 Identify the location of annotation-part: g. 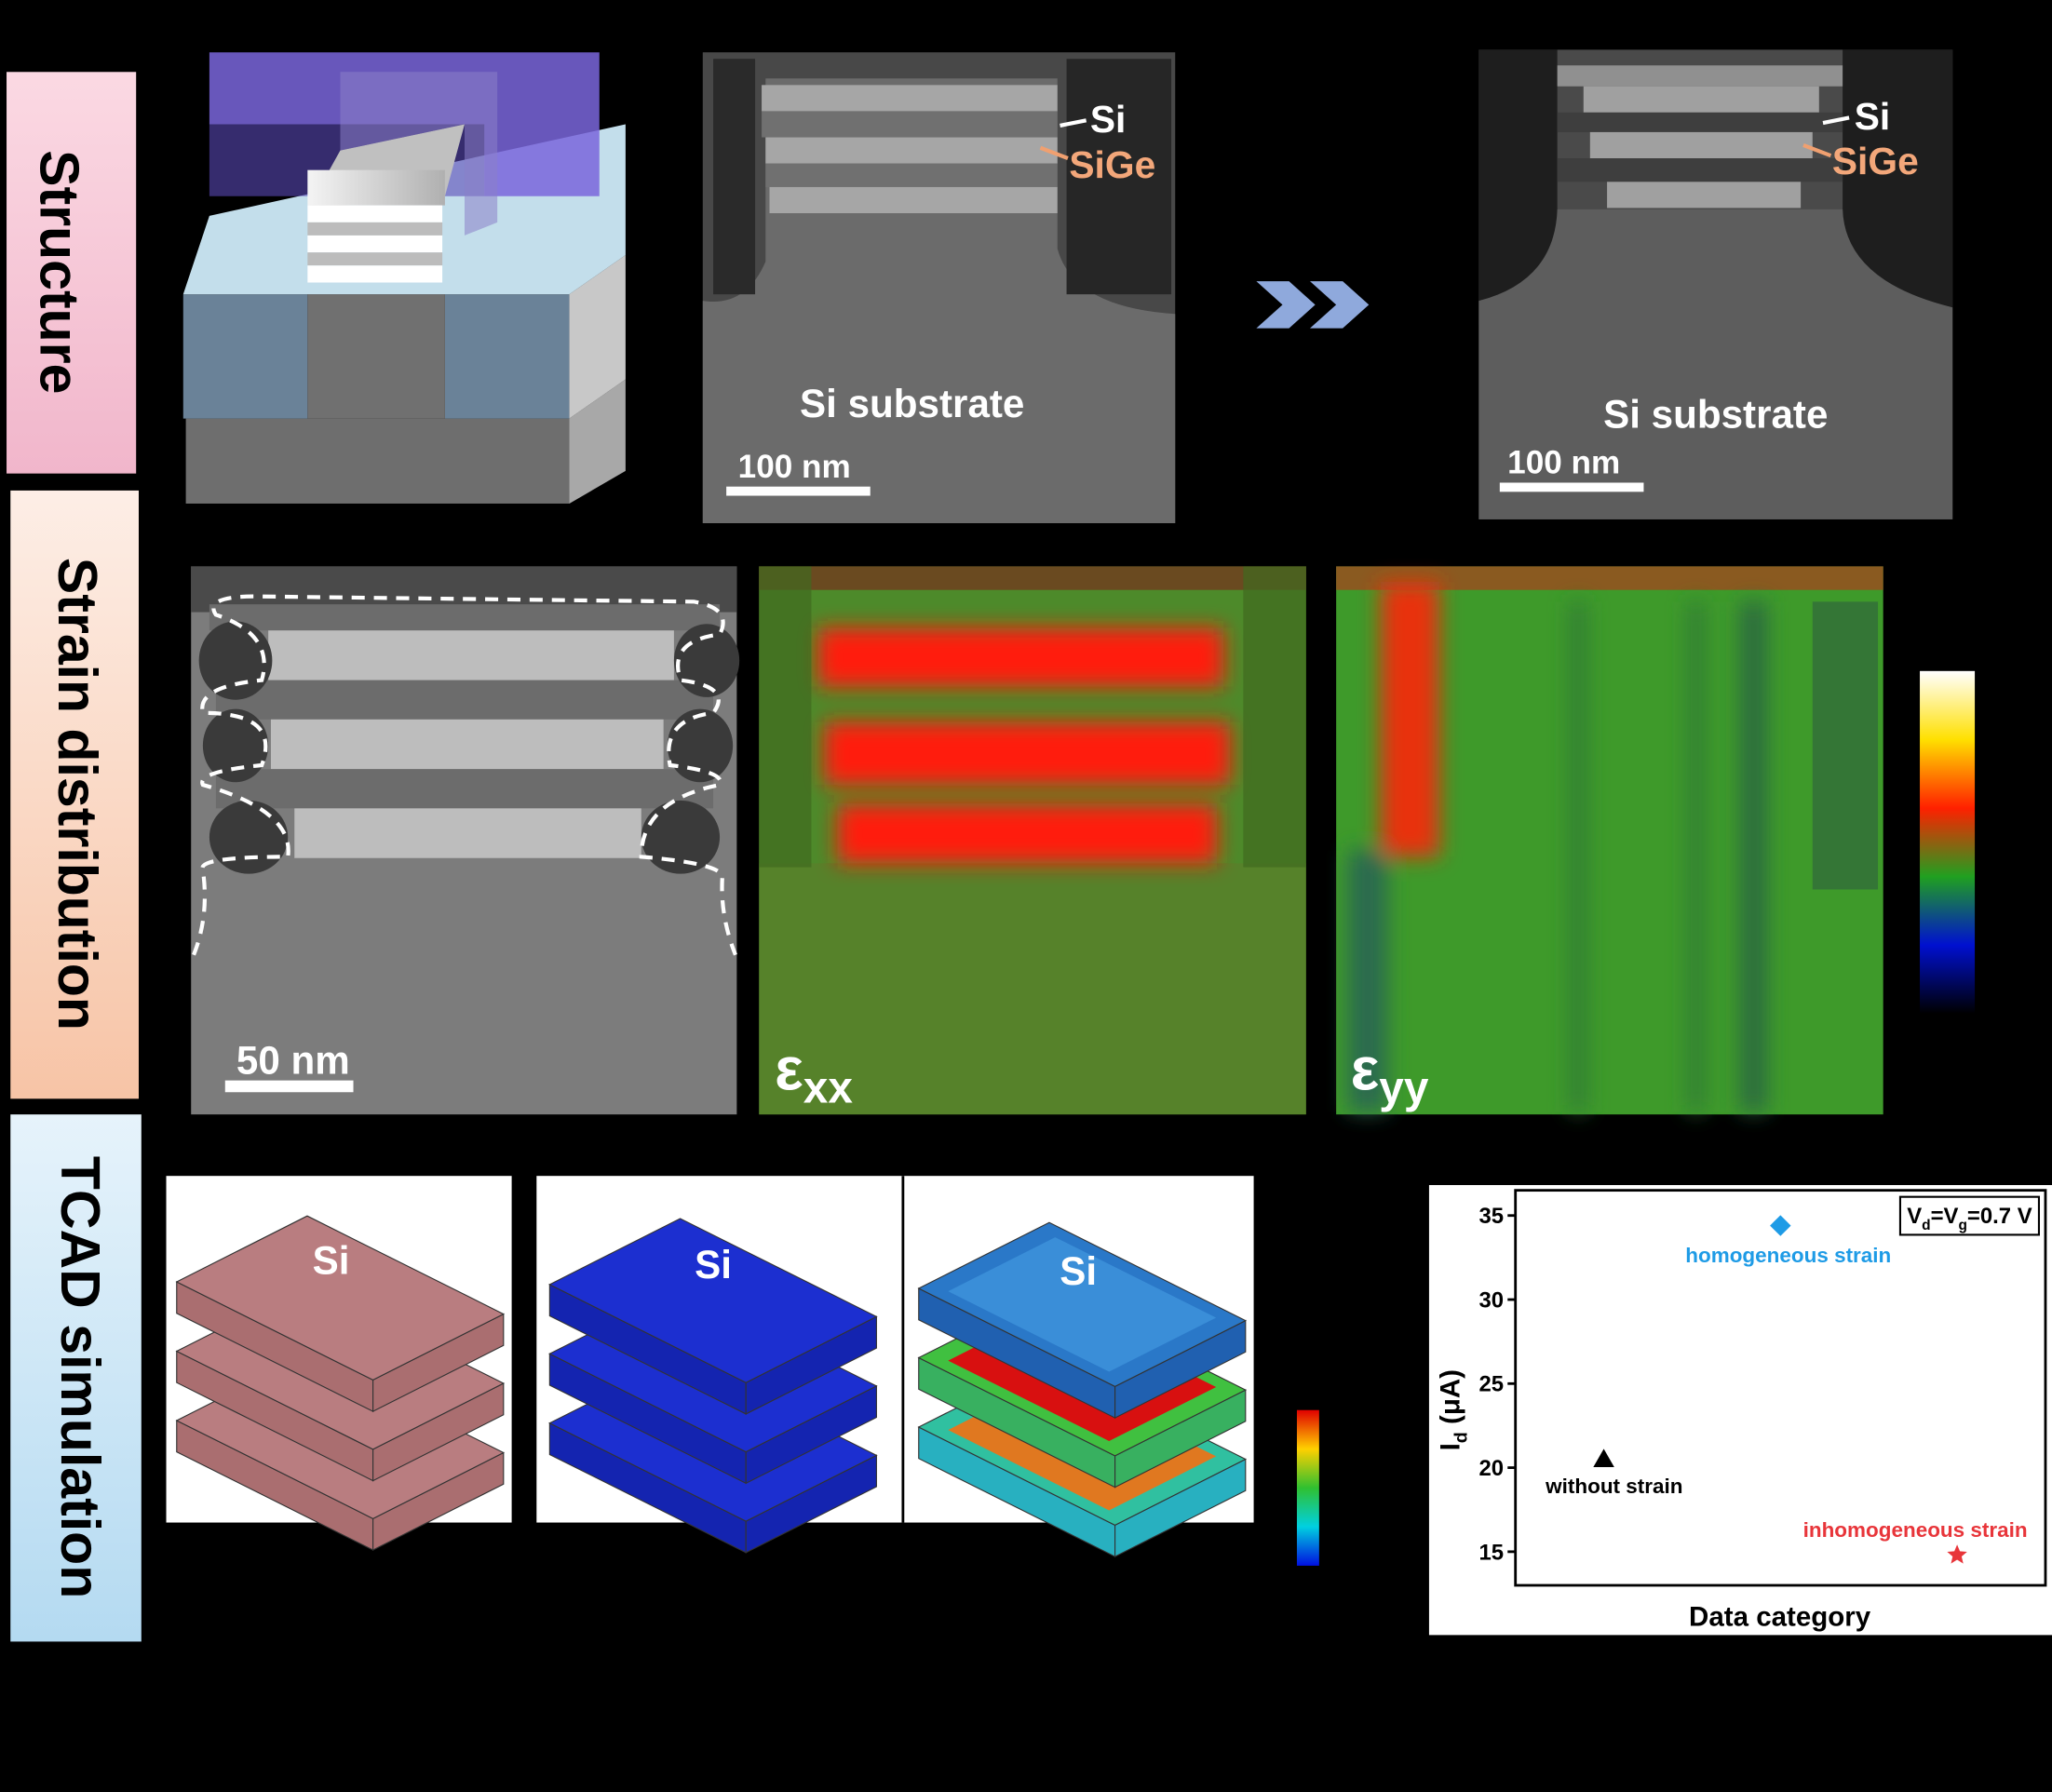
(1962, 1225).